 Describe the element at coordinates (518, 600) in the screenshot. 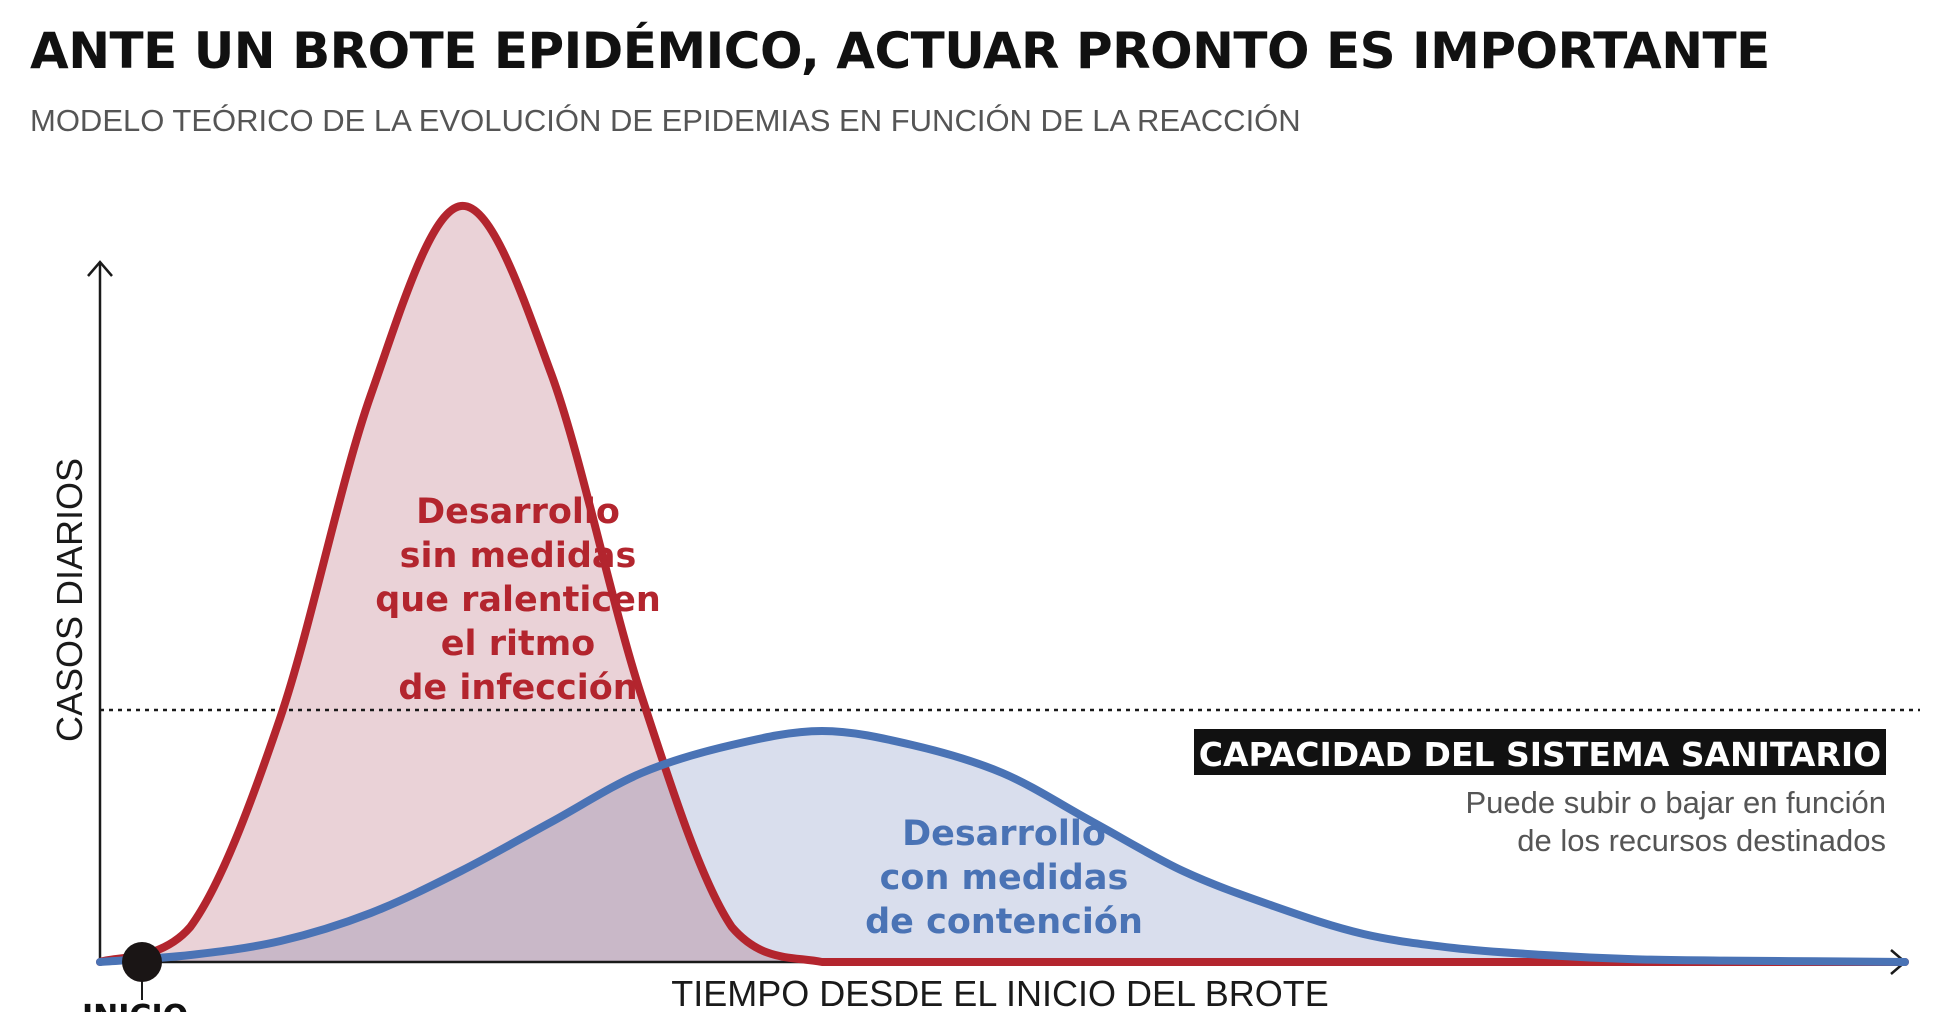

I see `red-annotation-line-3: que ralenticen` at that location.